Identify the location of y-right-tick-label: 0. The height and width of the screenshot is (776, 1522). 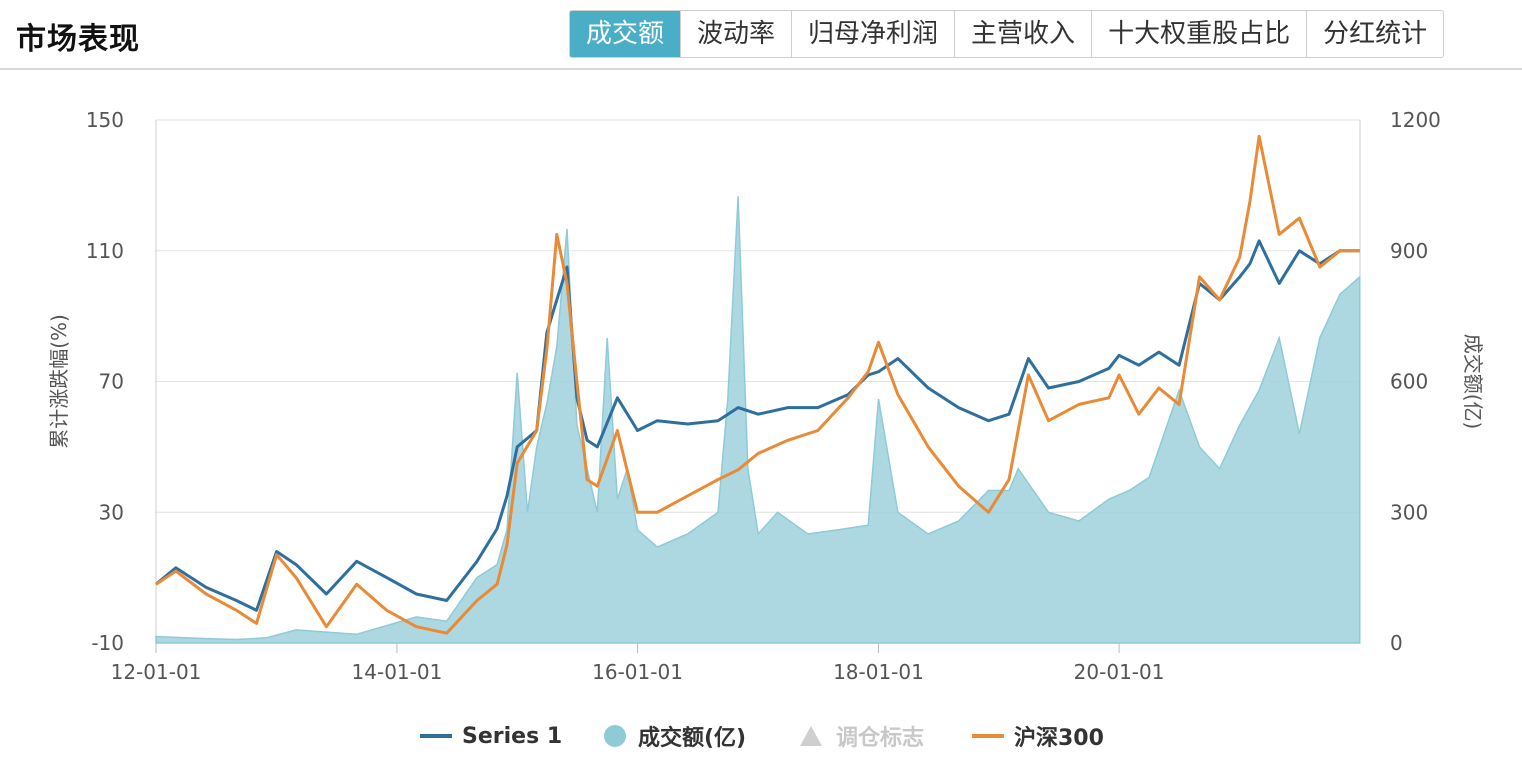
(1396, 643).